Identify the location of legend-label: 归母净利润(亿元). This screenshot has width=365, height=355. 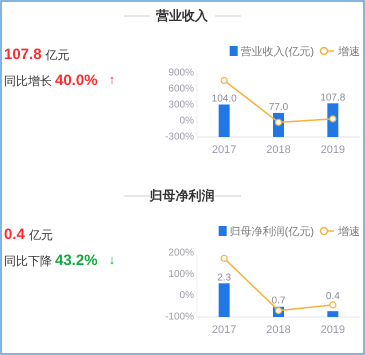
(272, 231).